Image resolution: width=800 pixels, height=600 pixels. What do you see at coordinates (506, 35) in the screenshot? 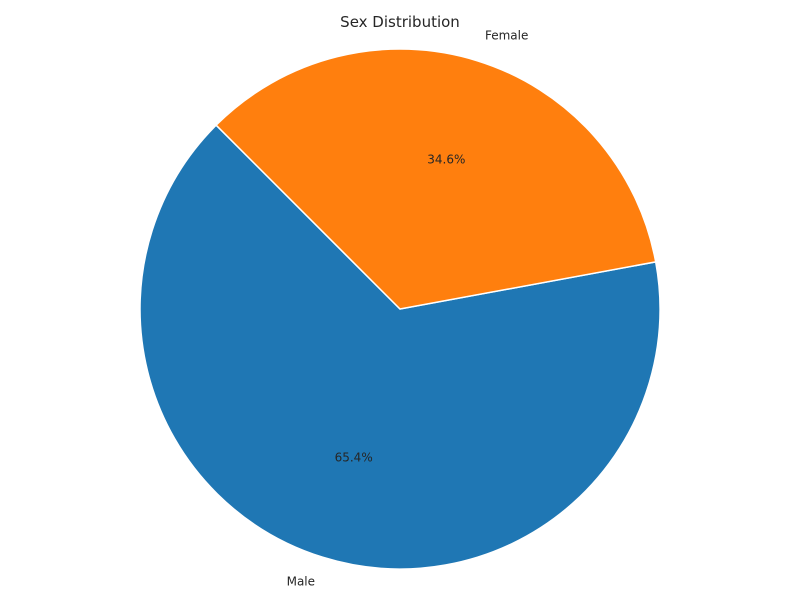
I see `slice-label-female: Female` at bounding box center [506, 35].